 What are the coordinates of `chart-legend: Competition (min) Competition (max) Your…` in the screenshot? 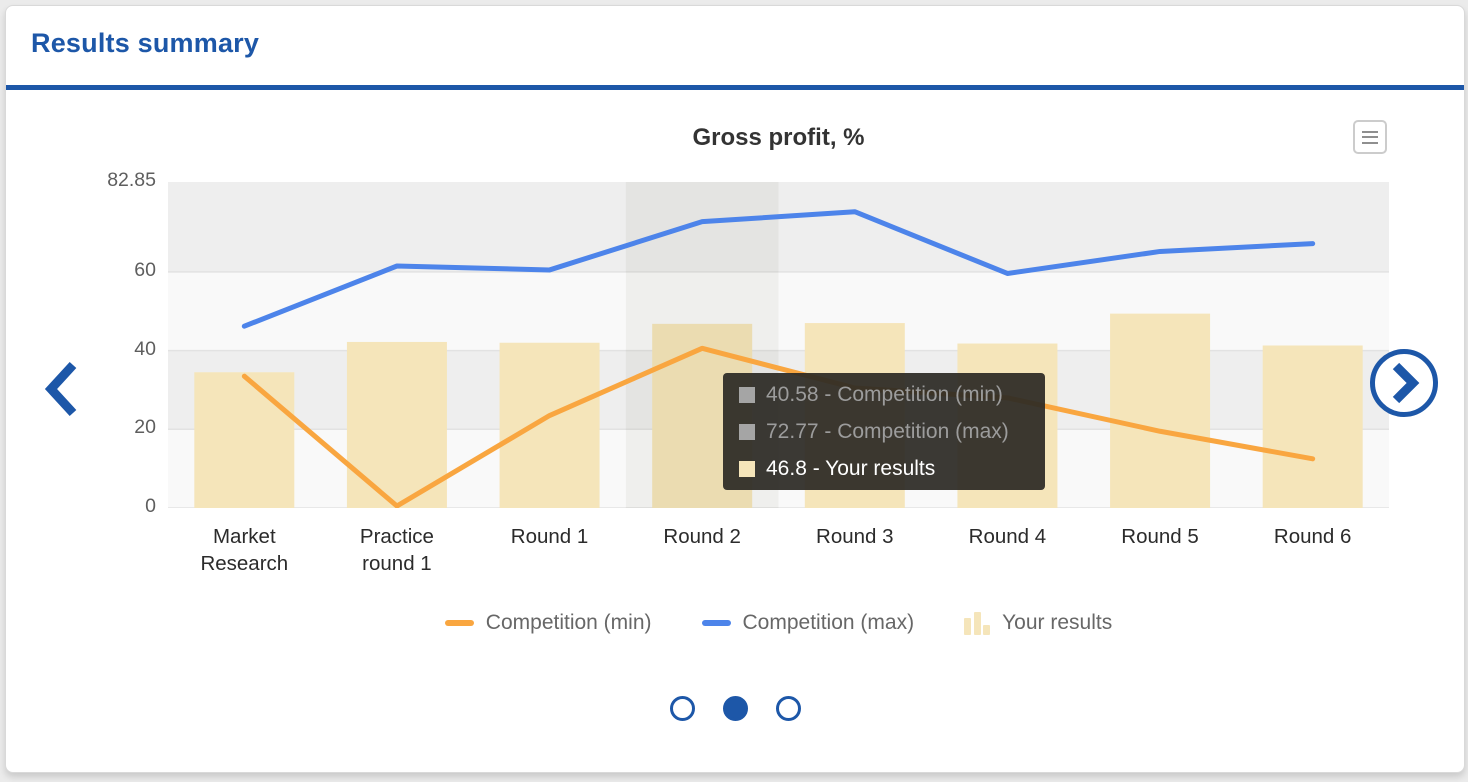 It's located at (778, 623).